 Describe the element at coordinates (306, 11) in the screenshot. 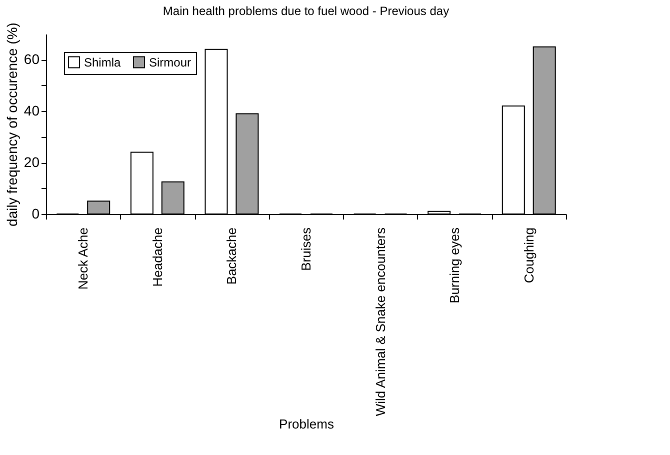

I see `chart-title: Main health problems due to fuel wood - Previous day` at that location.